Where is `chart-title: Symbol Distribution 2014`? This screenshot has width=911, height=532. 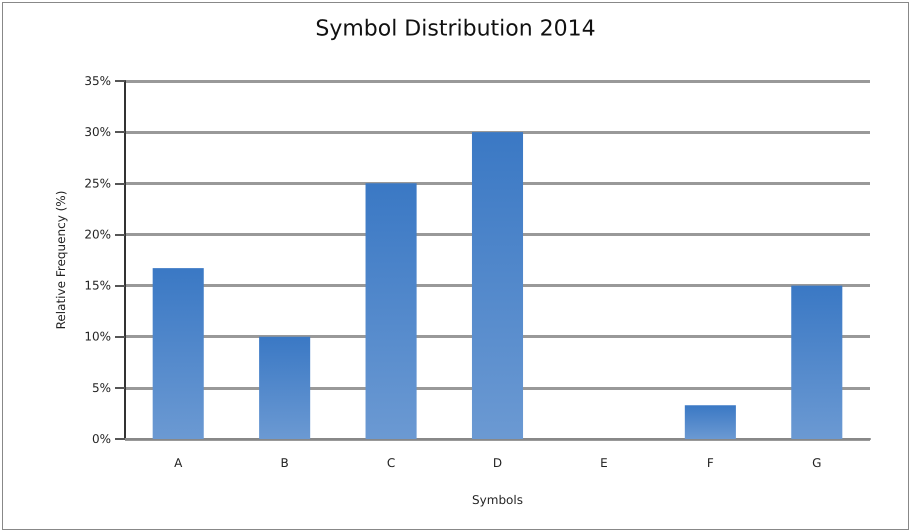
chart-title: Symbol Distribution 2014 is located at coordinates (455, 29).